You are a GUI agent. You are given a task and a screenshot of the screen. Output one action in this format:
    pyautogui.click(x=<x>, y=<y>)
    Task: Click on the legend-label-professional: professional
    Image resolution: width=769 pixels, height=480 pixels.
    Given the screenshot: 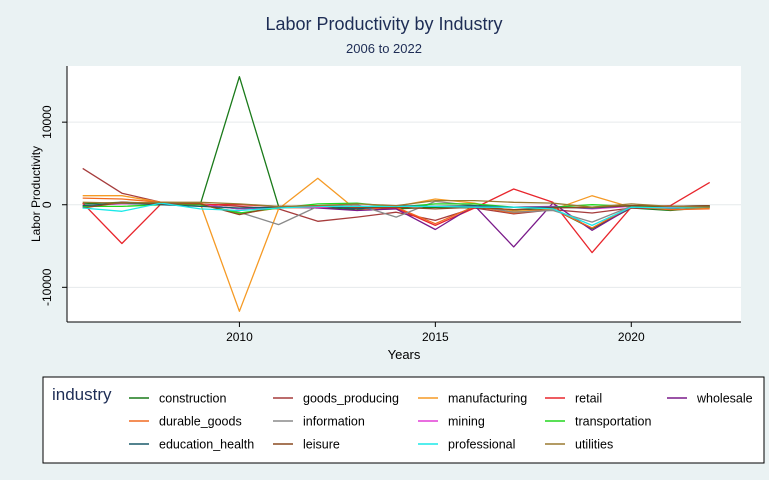 What is the action you would take?
    pyautogui.click(x=481, y=445)
    